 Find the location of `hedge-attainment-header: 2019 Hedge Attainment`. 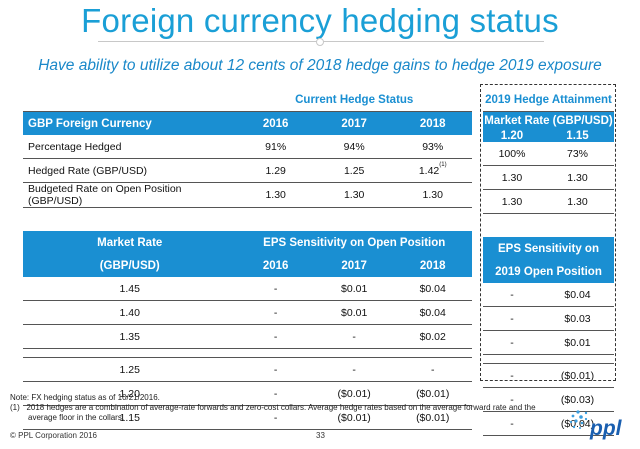

hedge-attainment-header: 2019 Hedge Attainment is located at coordinates (548, 100).